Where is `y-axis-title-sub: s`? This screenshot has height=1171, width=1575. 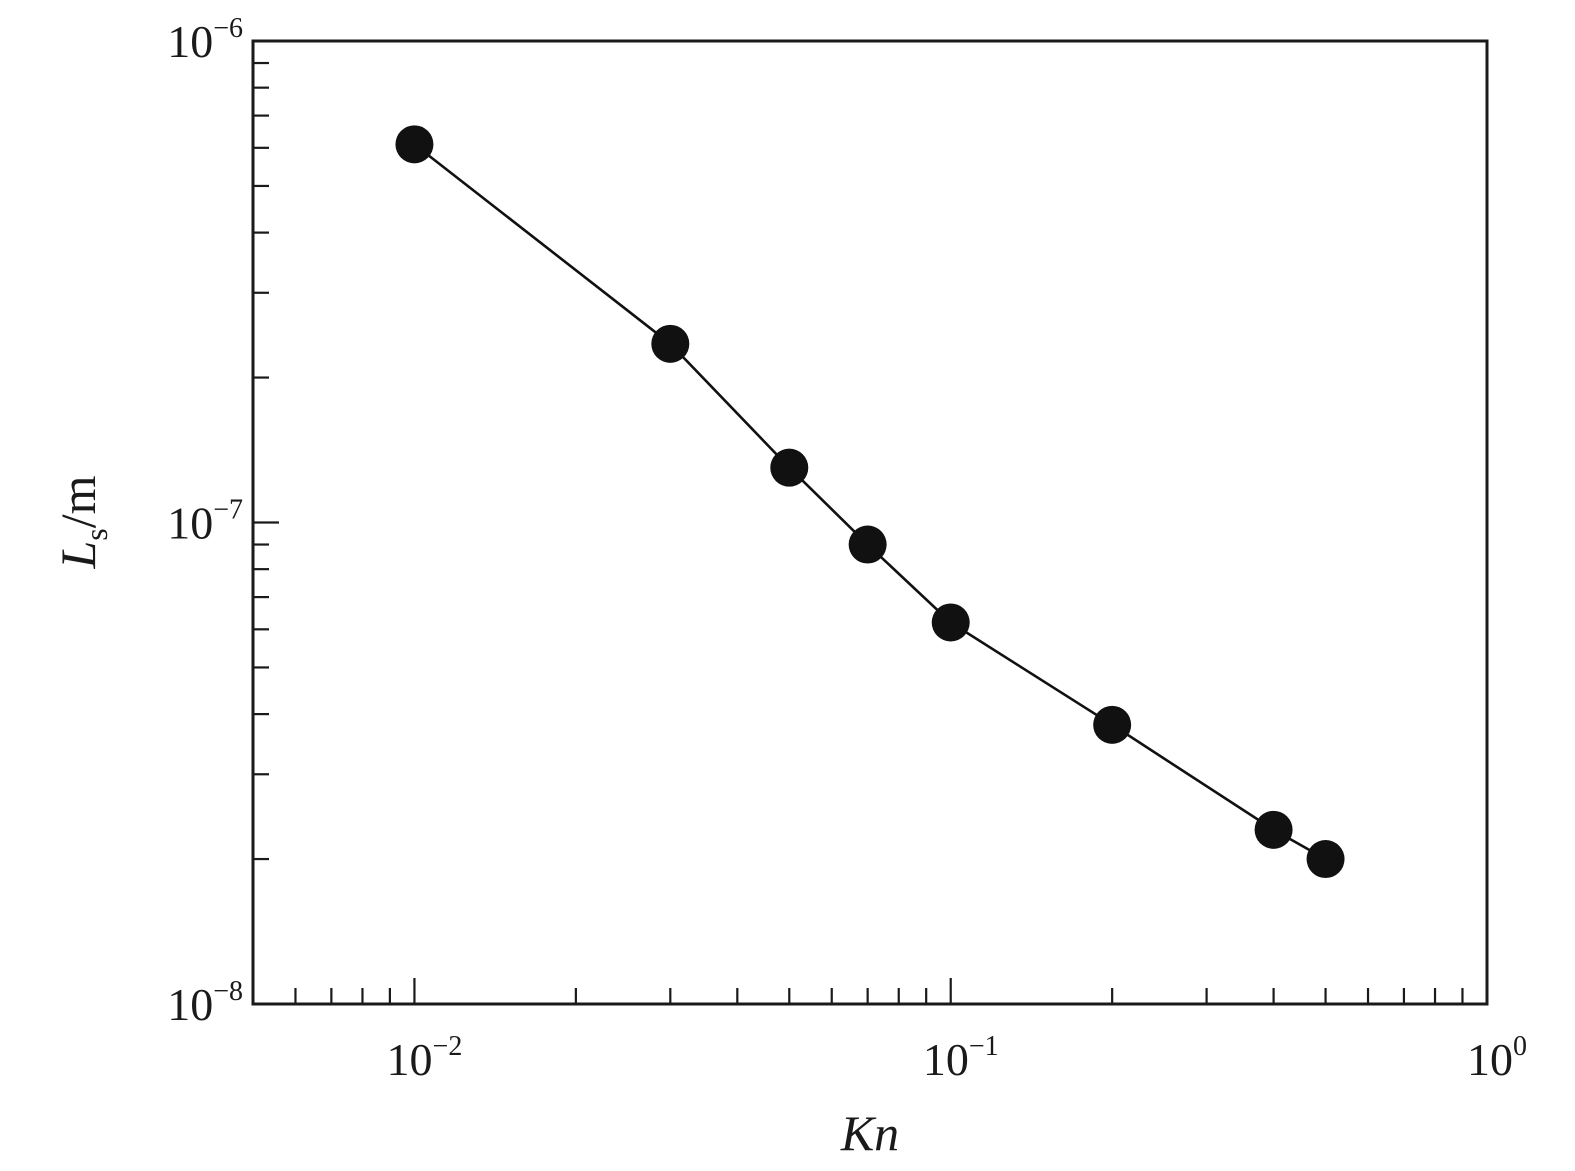
y-axis-title-sub: s is located at coordinates (96, 534).